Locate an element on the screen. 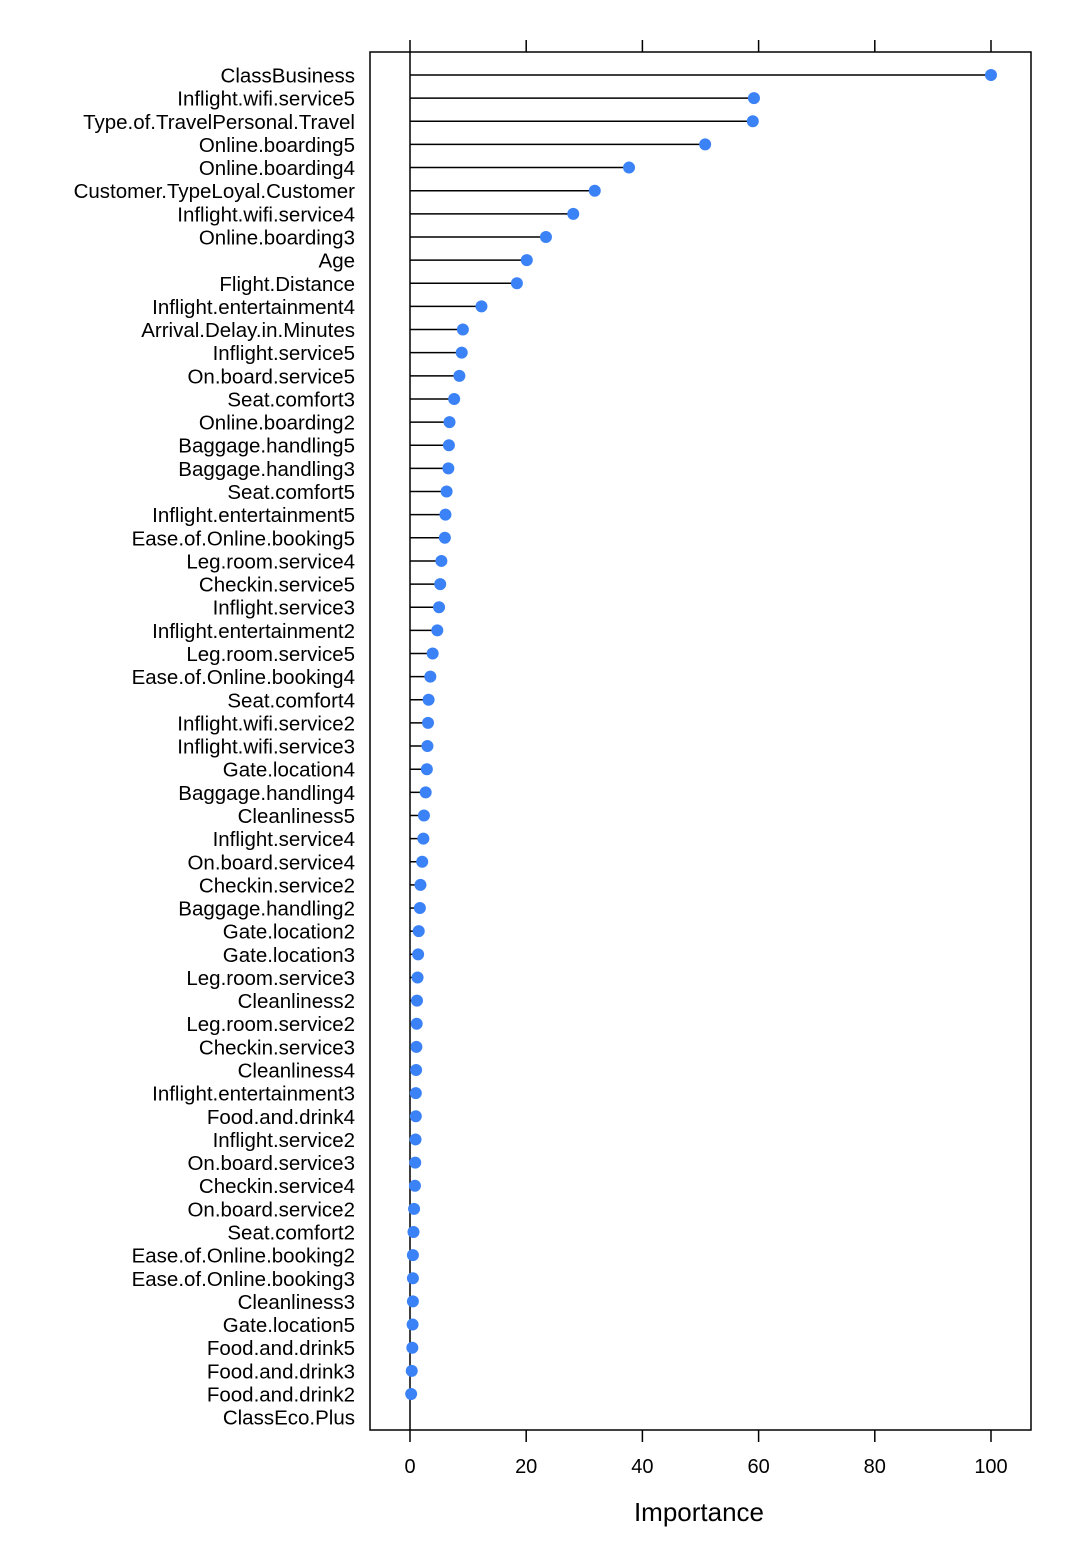 The height and width of the screenshot is (1546, 1066). y-category-label: Seat.comfort3 is located at coordinates (291, 399).